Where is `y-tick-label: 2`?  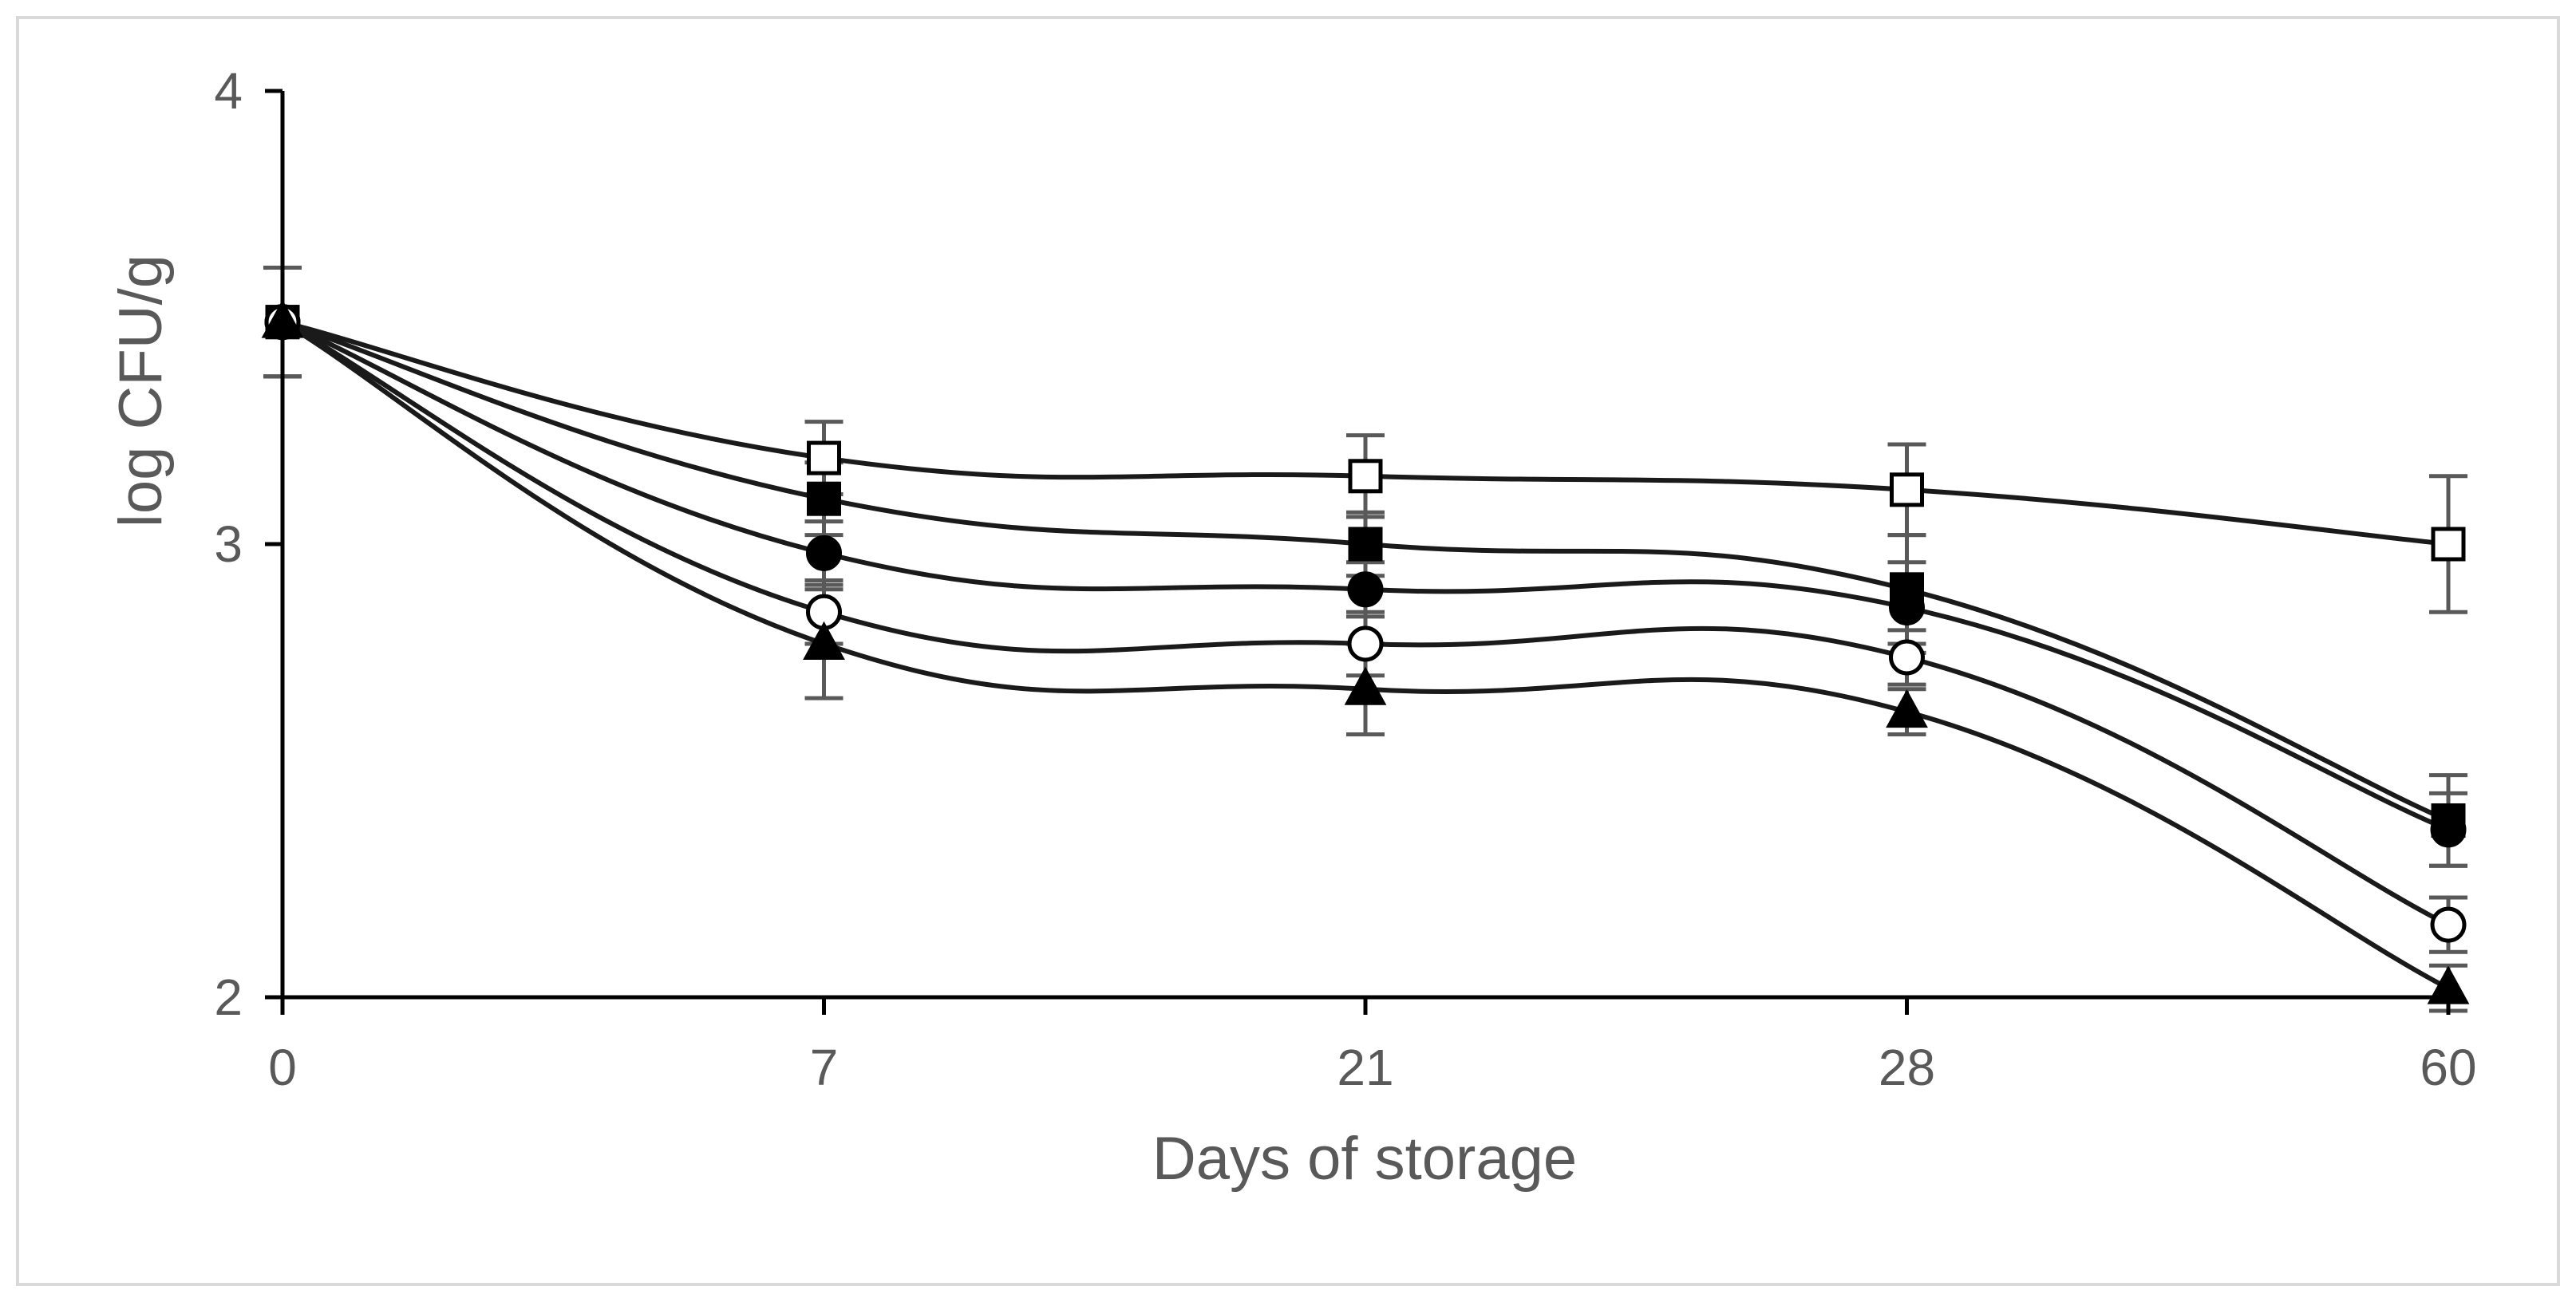
y-tick-label: 2 is located at coordinates (228, 997).